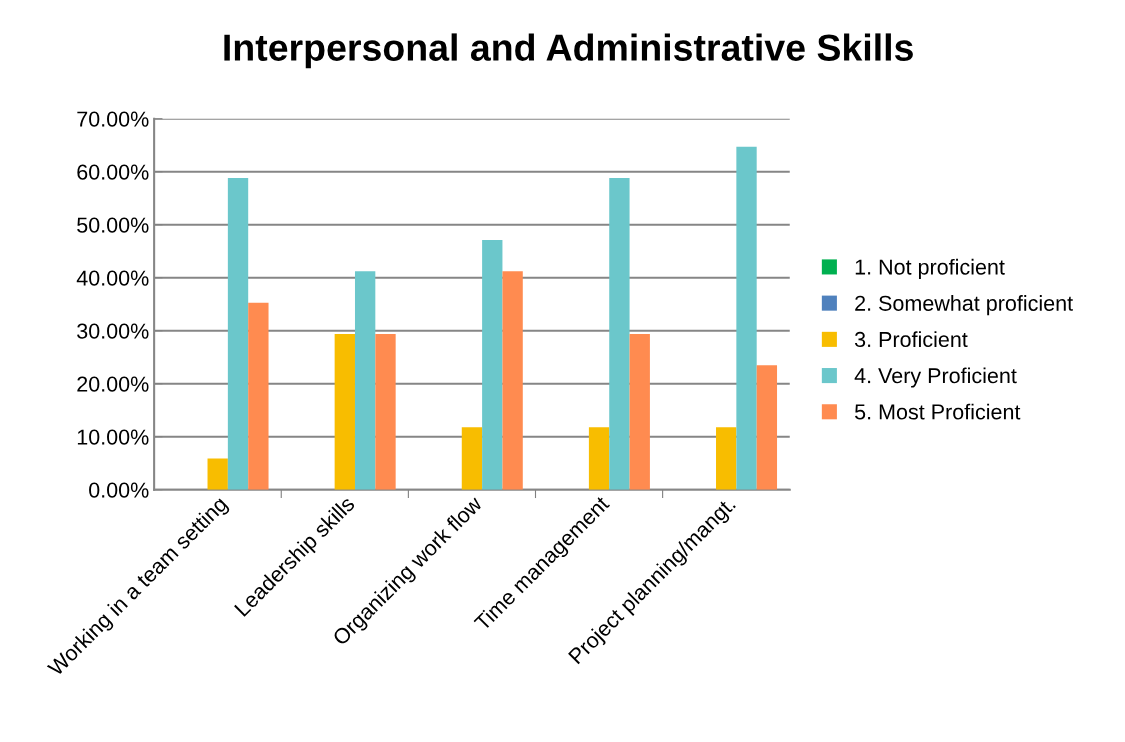 This screenshot has height=742, width=1125. Describe the element at coordinates (112, 278) in the screenshot. I see `y-tick-label: 40.00%` at that location.